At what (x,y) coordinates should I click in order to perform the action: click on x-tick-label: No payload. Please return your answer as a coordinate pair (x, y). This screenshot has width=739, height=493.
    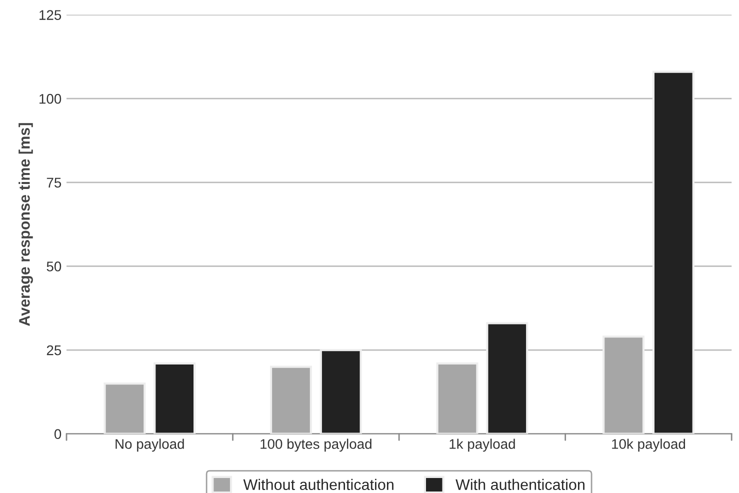
    Looking at the image, I should click on (150, 445).